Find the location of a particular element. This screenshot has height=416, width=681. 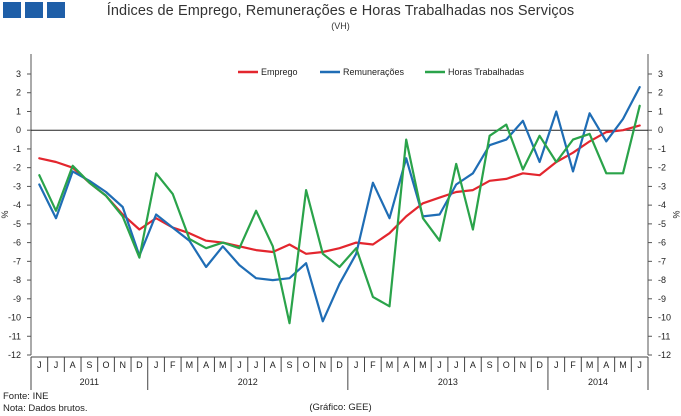

y-tick-label-left: -9 is located at coordinates (17, 299).